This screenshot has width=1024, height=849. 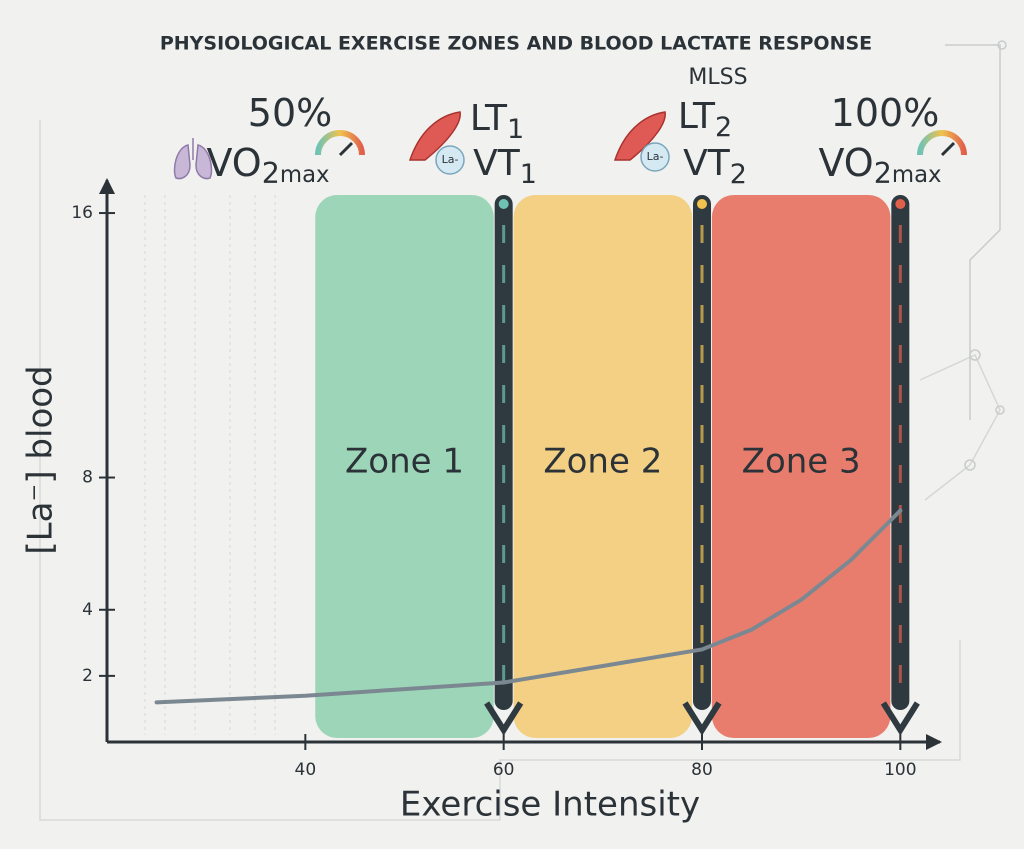 I want to click on annotation-text: 100%, so click(x=885, y=113).